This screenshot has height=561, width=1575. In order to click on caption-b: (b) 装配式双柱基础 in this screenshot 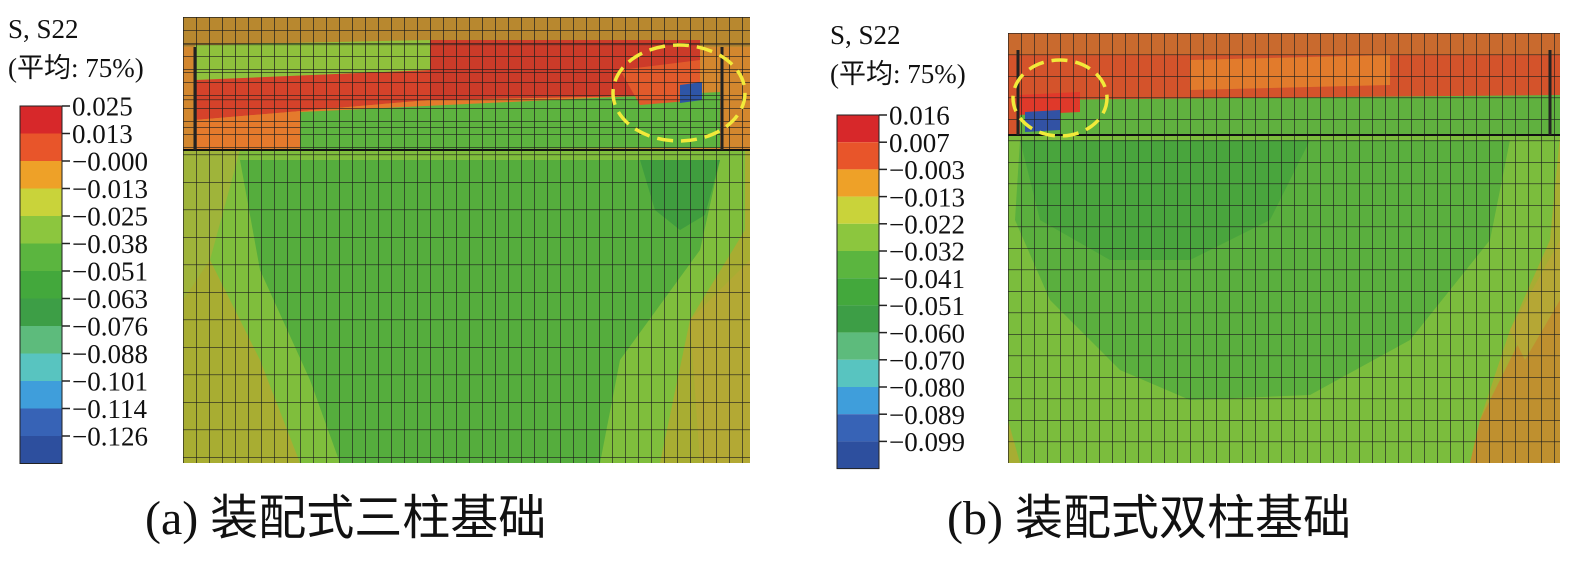, I will do `click(1149, 518)`.